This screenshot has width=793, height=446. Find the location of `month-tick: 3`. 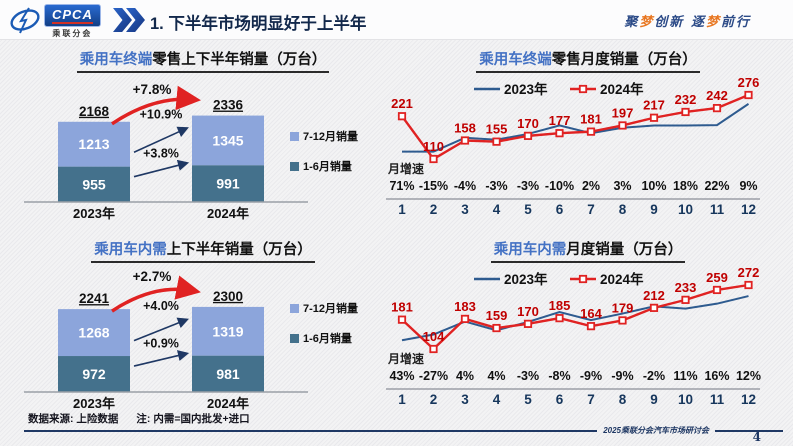

month-tick: 3 is located at coordinates (465, 209).